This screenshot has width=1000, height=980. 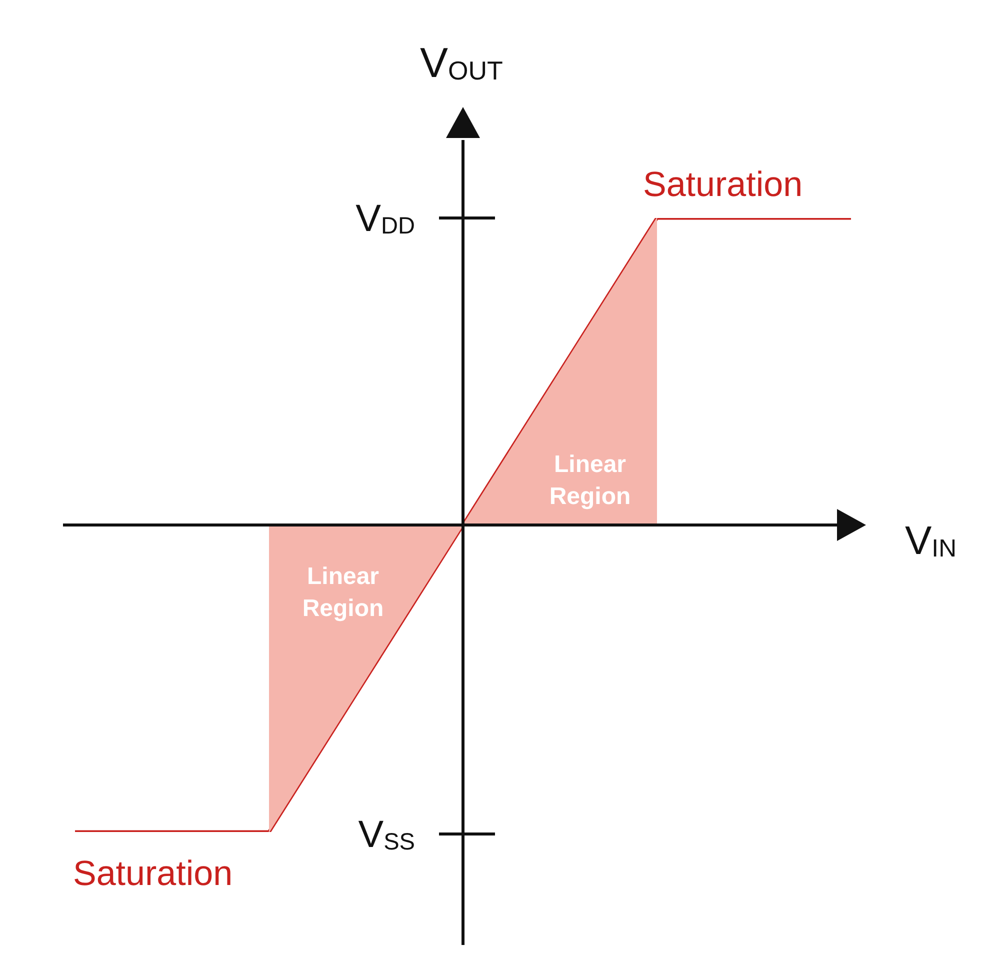 I want to click on annotation: VSS, so click(x=387, y=835).